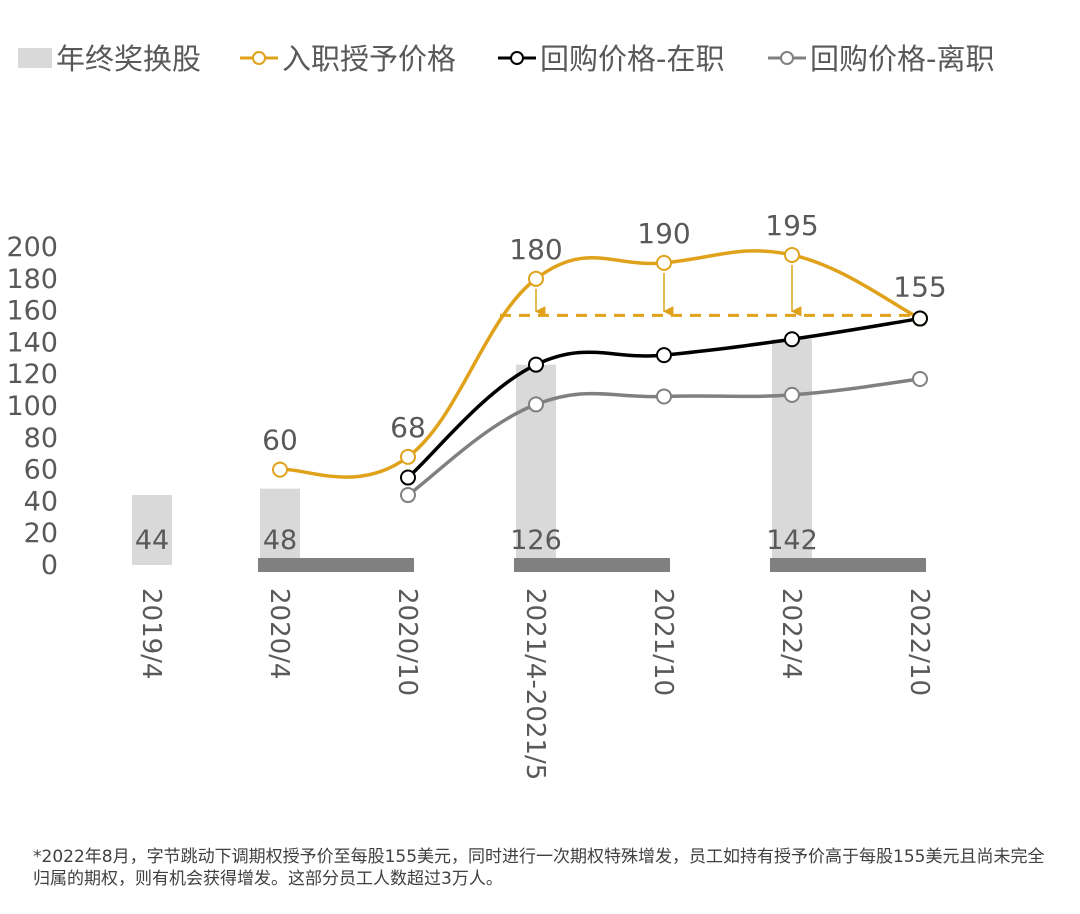 Image resolution: width=1080 pixels, height=914 pixels. I want to click on x-tick-label: 2021/10, so click(663, 642).